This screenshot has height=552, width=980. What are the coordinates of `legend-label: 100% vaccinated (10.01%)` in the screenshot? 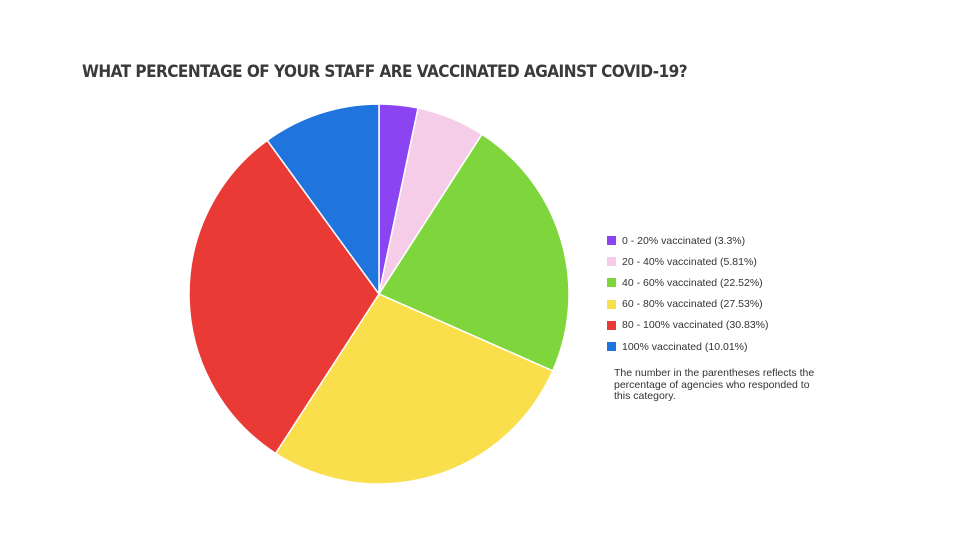 It's located at (685, 346).